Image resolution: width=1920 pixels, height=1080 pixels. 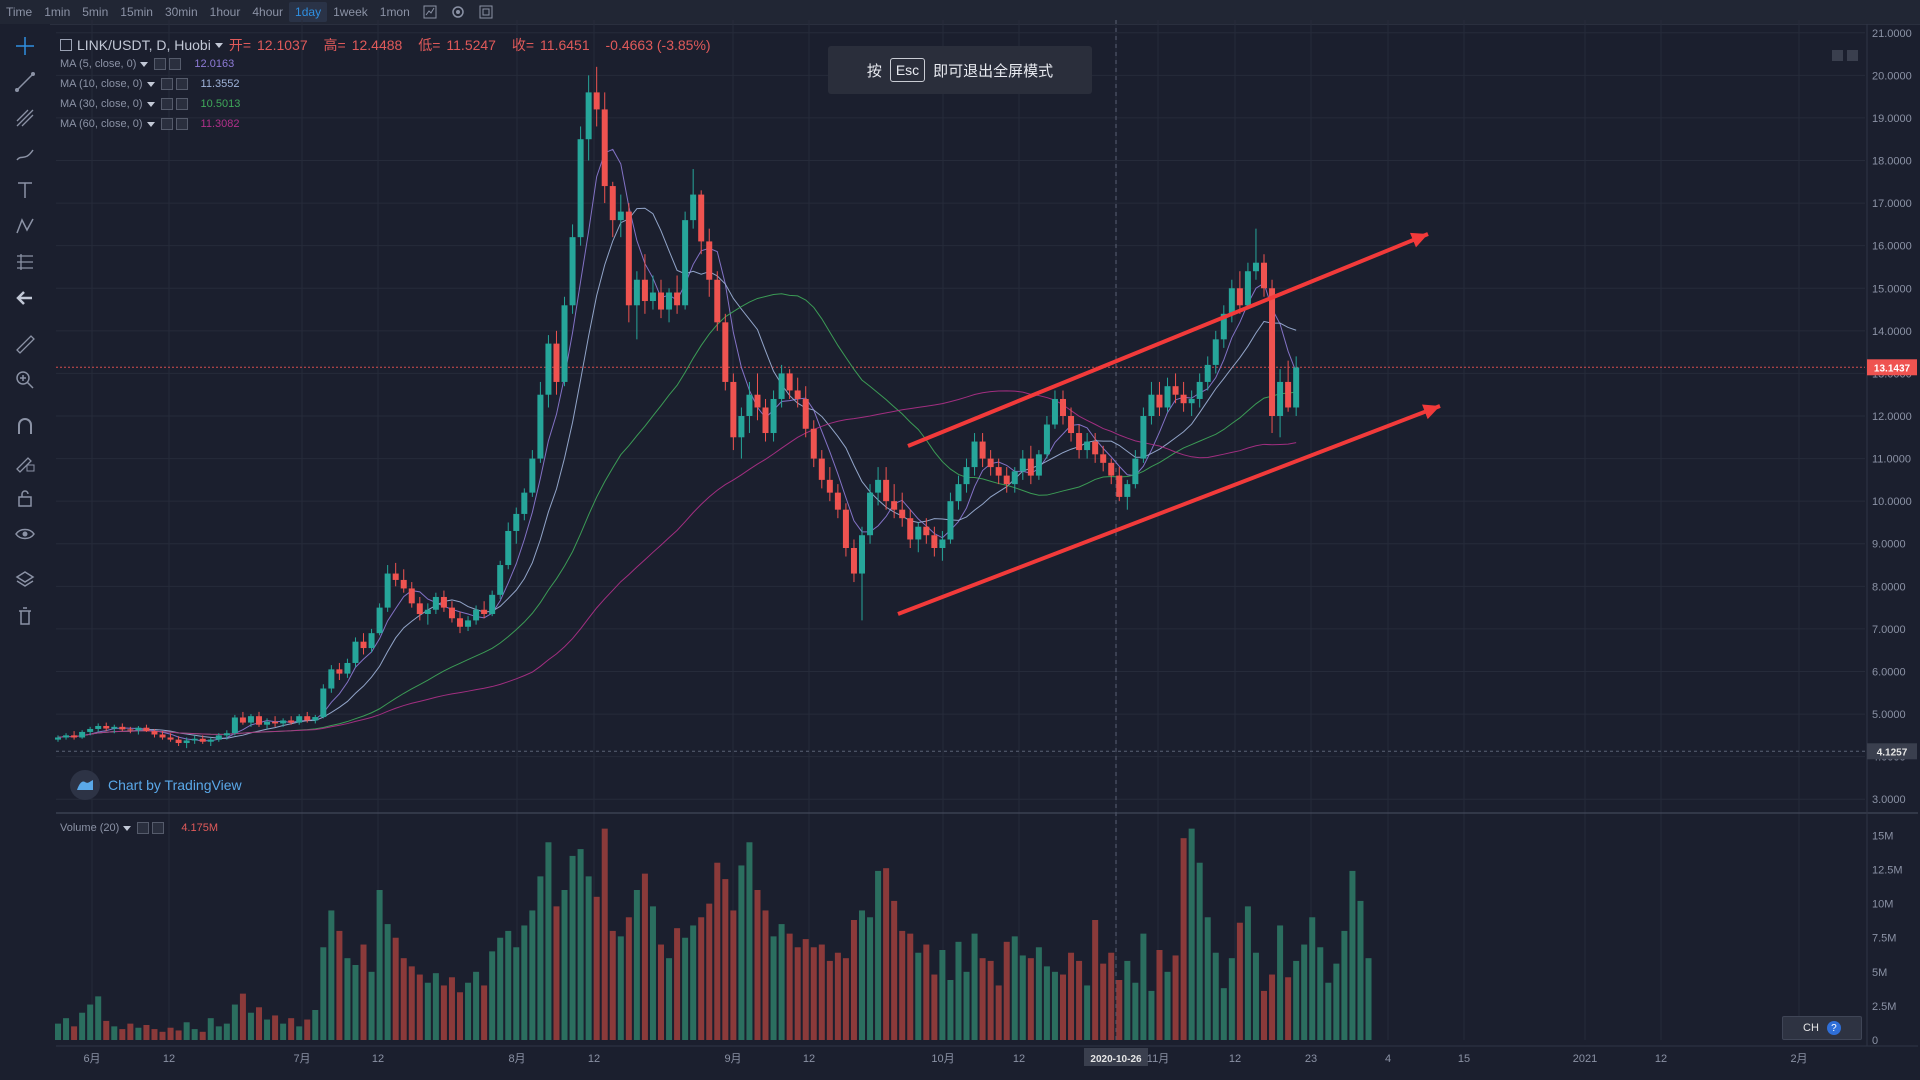 What do you see at coordinates (388, 84) in the screenshot?
I see `ma-legend-row: MA (10, close, 0) 11.3552` at bounding box center [388, 84].